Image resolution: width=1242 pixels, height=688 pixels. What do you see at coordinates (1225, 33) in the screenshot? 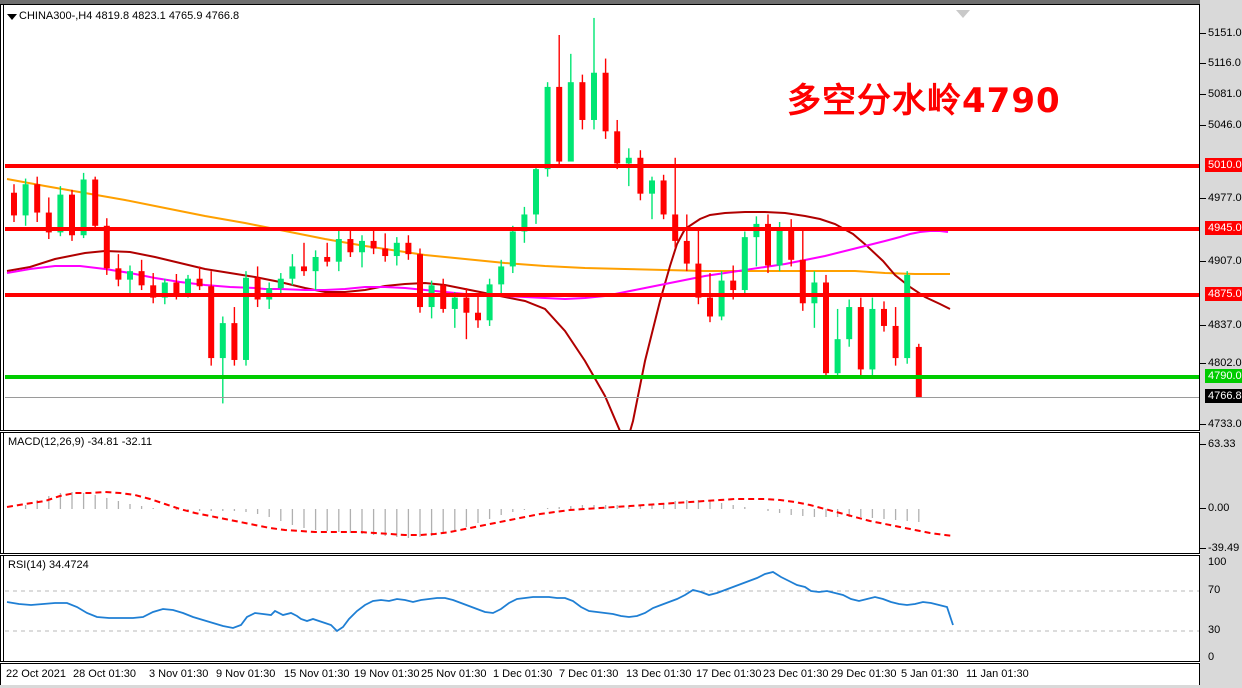
I see `axis-tick-label: 5151.0` at bounding box center [1225, 33].